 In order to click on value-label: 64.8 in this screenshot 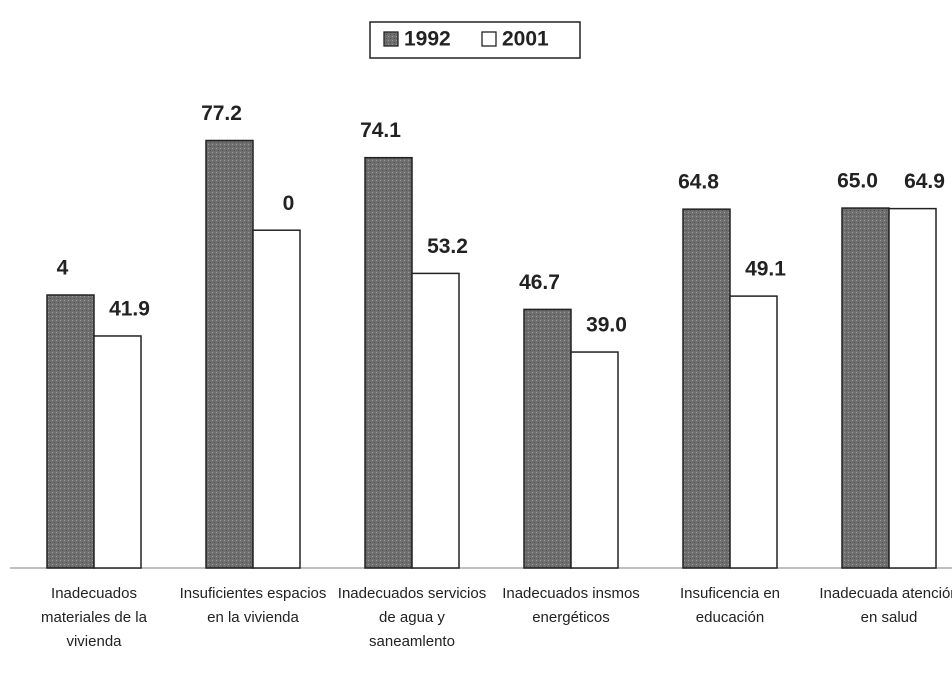, I will do `click(698, 182)`.